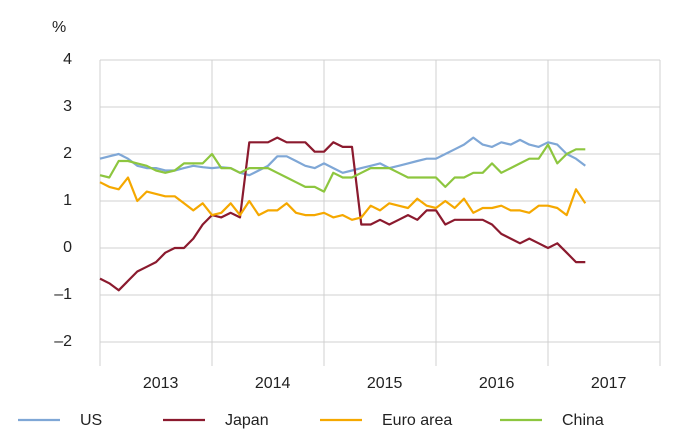 The height and width of the screenshot is (432, 686). I want to click on legend-label: China, so click(583, 420).